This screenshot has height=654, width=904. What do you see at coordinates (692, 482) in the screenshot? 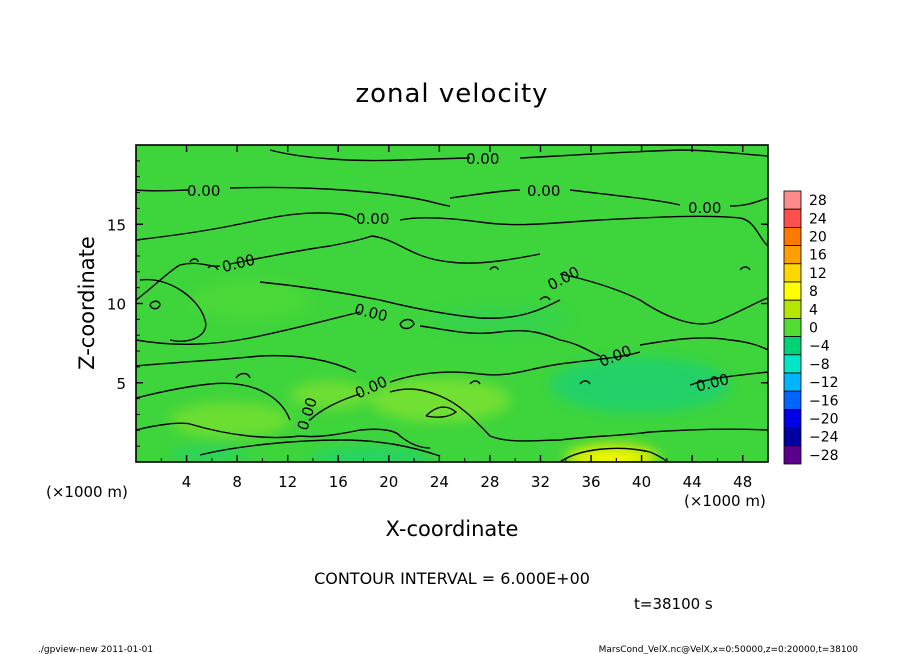
I see `x-tick-label: 44` at bounding box center [692, 482].